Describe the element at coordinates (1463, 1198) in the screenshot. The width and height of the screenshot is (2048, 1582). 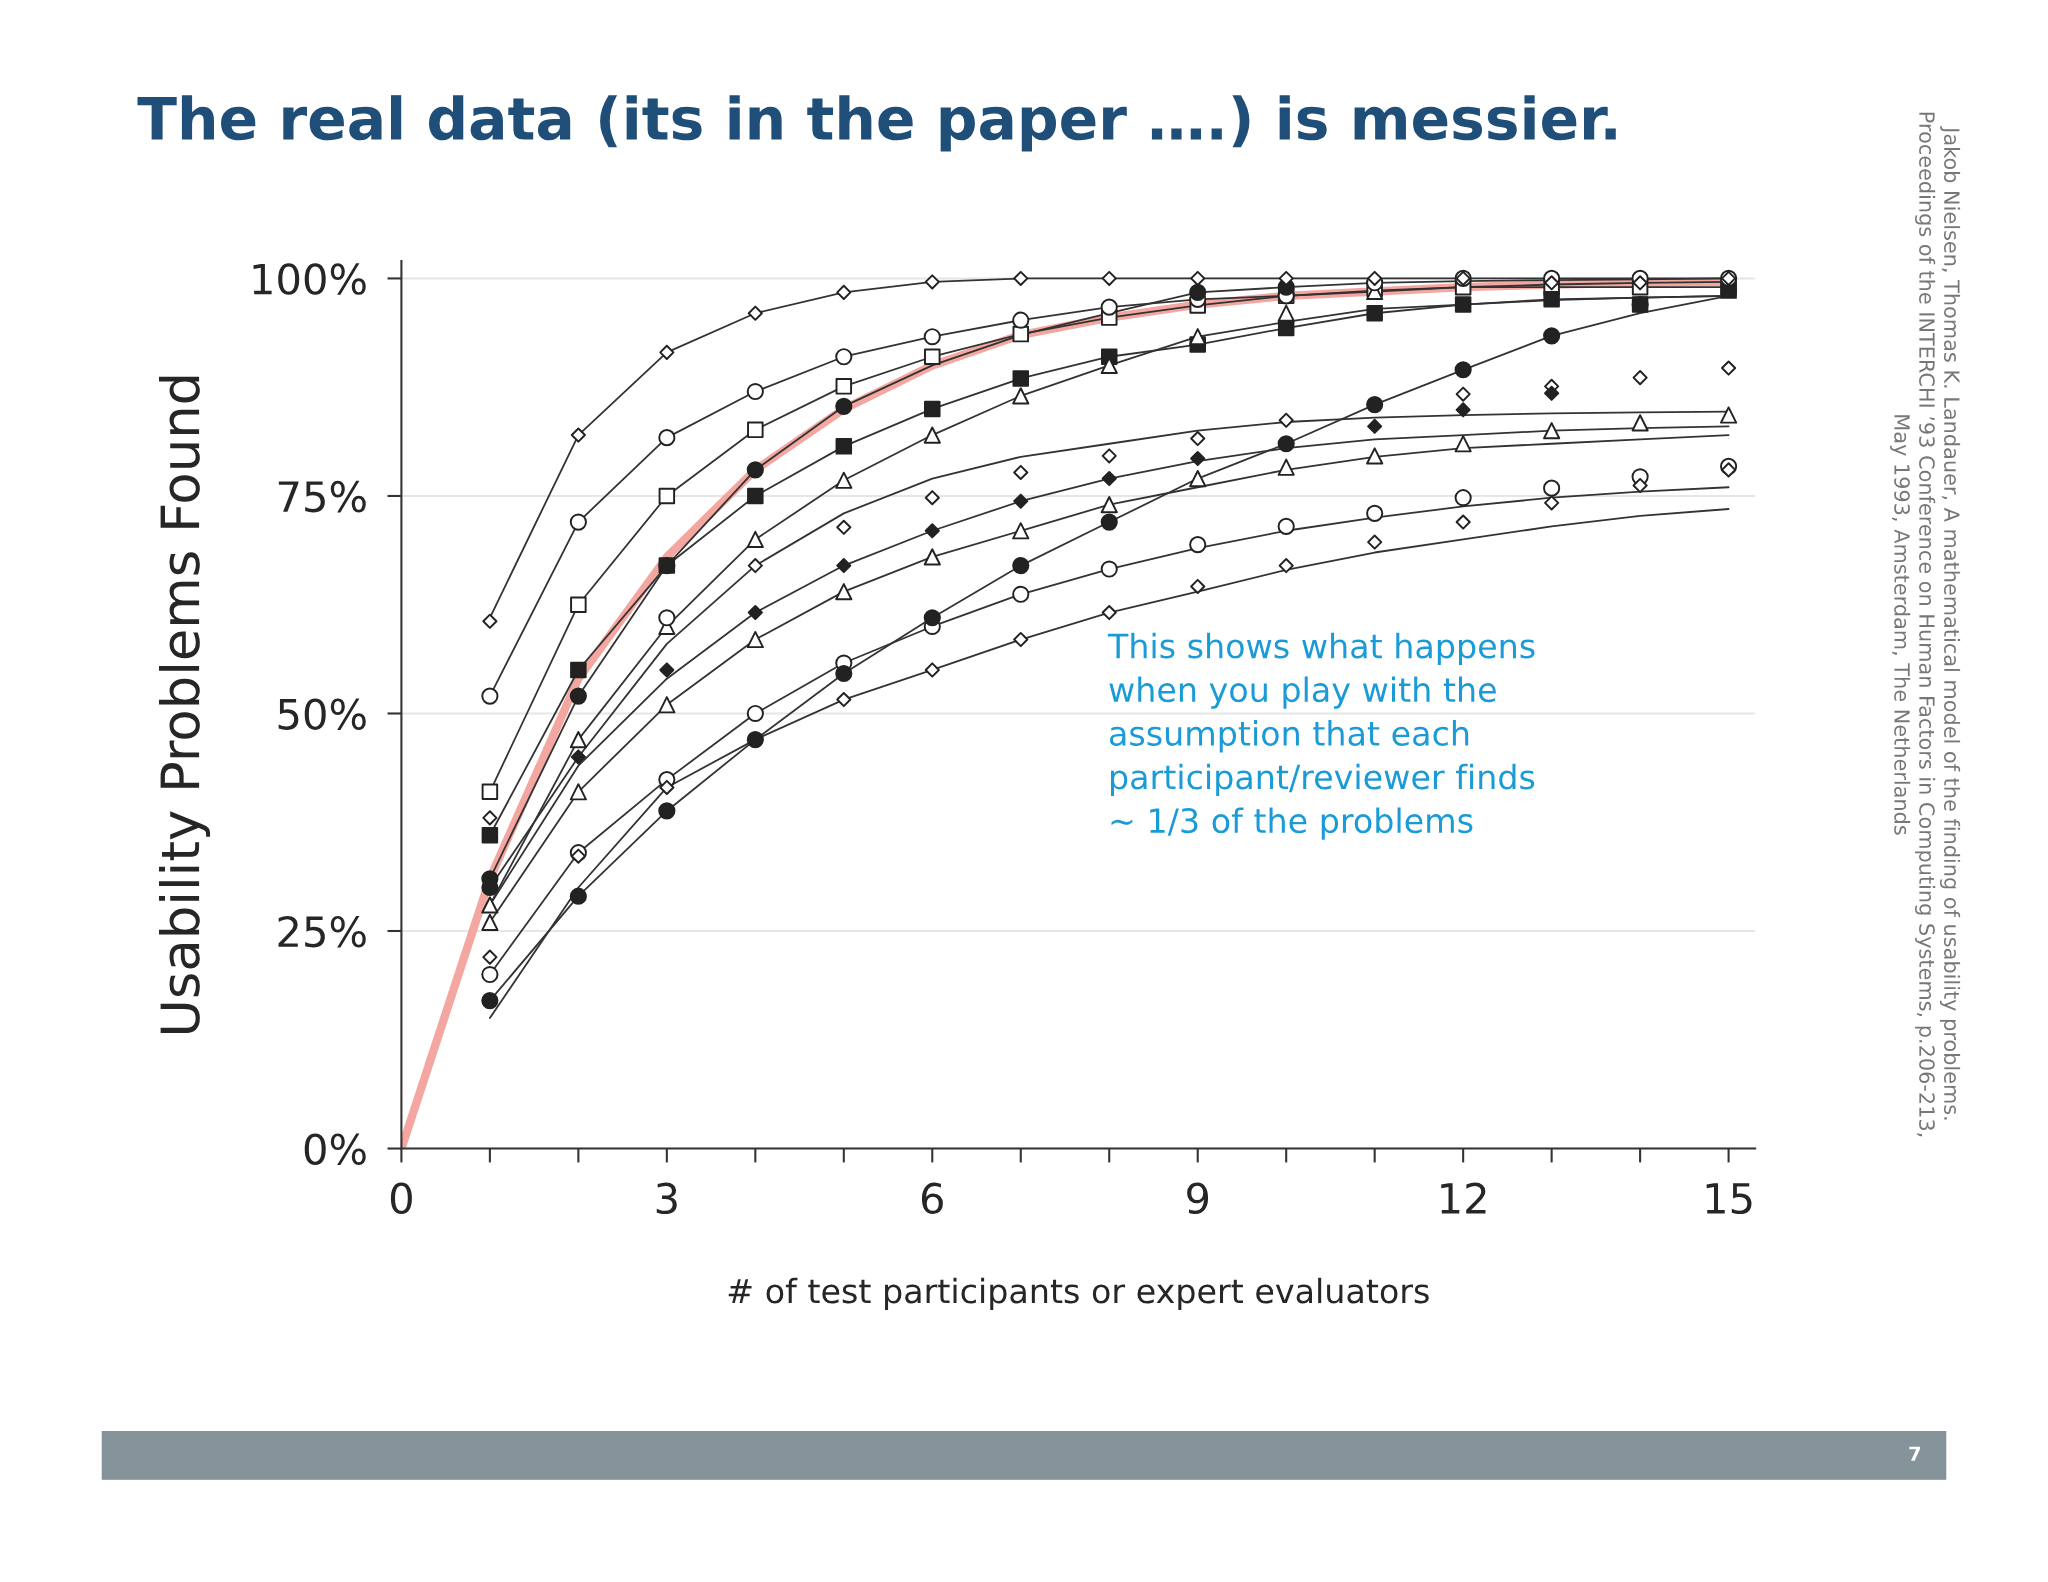
I see `x-tick-label: 12` at that location.